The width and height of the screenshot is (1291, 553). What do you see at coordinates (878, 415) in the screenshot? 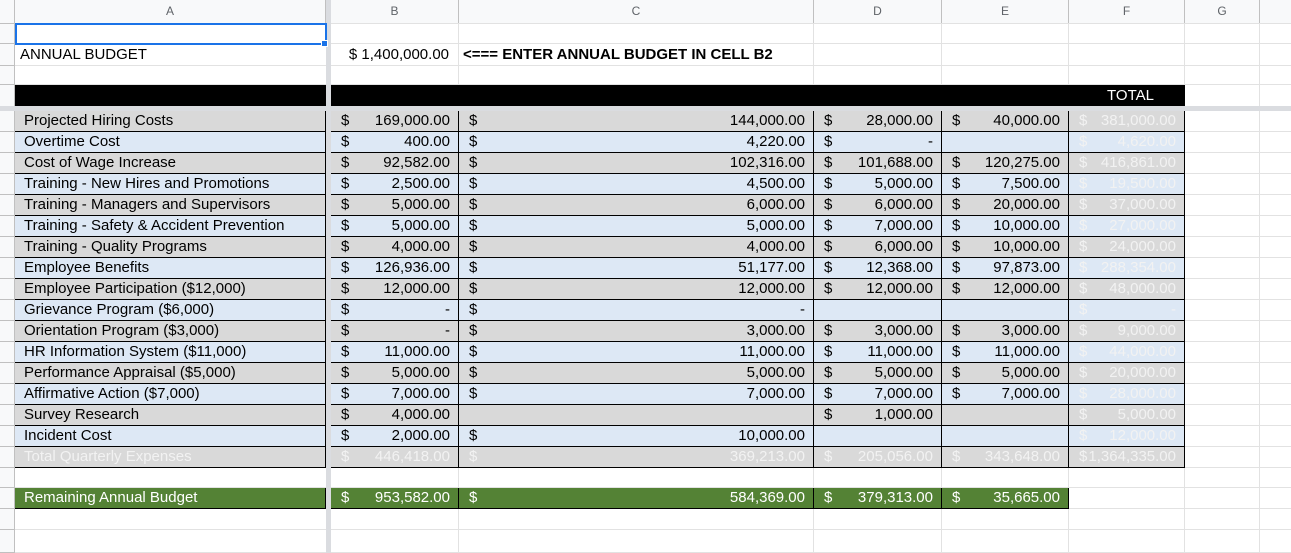
I see `amount-cell-d: $1,000.00` at bounding box center [878, 415].